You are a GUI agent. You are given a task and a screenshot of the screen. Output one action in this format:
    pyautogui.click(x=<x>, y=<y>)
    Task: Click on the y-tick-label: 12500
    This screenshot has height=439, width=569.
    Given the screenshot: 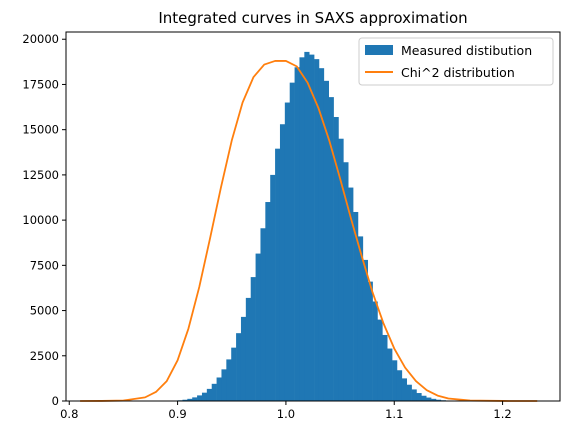 What is the action you would take?
    pyautogui.click(x=40, y=175)
    